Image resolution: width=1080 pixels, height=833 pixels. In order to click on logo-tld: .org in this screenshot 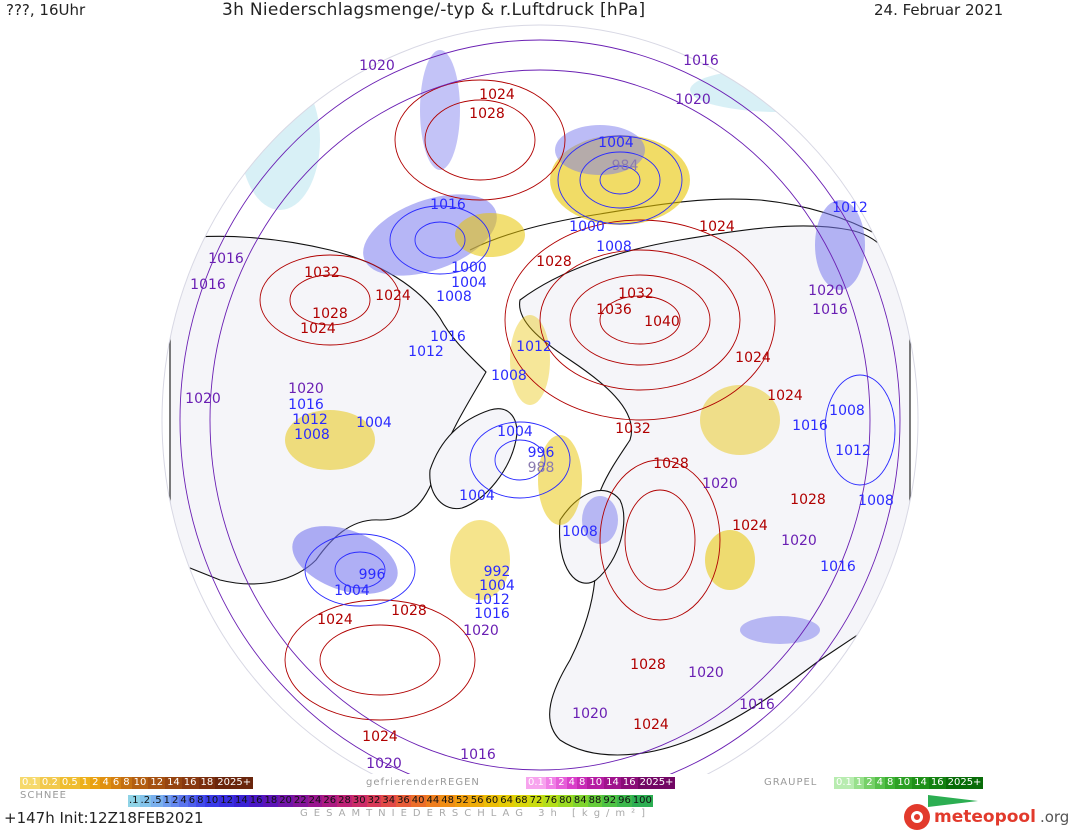, I will do `click(1054, 817)`.